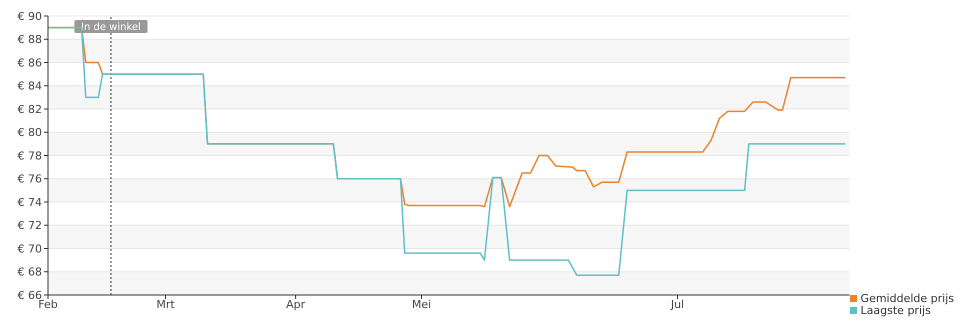 This screenshot has height=325, width=980. What do you see at coordinates (30, 133) in the screenshot?
I see `y-tick-label: € 80` at bounding box center [30, 133].